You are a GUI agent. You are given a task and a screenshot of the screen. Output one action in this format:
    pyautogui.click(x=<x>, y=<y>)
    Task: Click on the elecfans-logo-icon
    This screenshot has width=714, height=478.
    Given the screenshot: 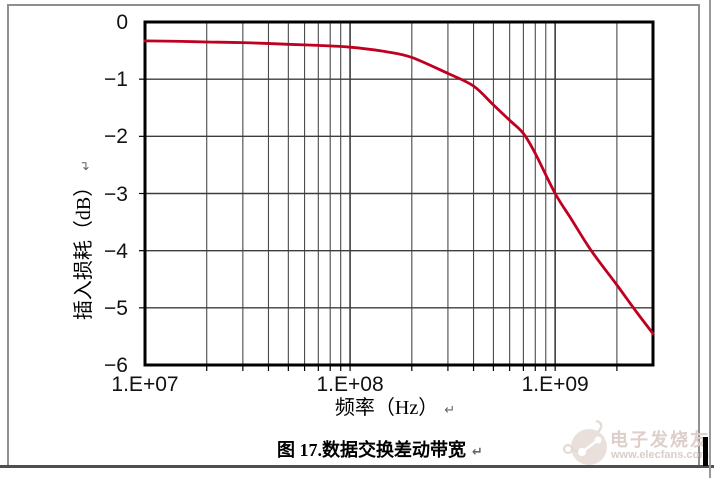 What is the action you would take?
    pyautogui.click(x=585, y=442)
    